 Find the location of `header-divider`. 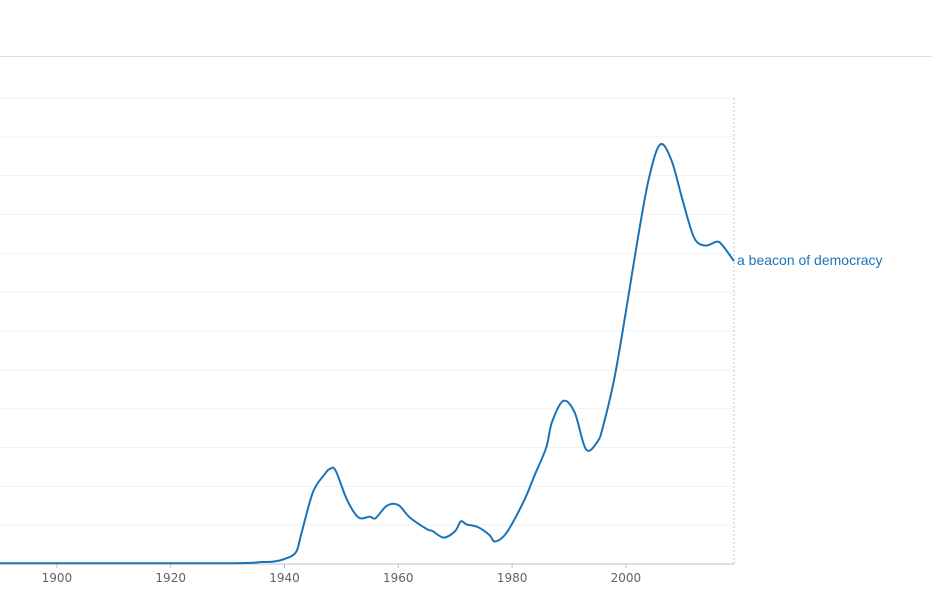

header-divider is located at coordinates (466, 56).